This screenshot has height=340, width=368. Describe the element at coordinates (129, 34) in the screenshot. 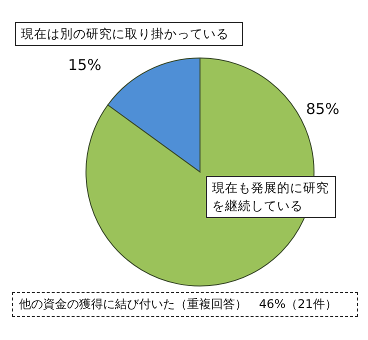

I see `slice-label: 現在は別の研究に取り掛かっている` at that location.